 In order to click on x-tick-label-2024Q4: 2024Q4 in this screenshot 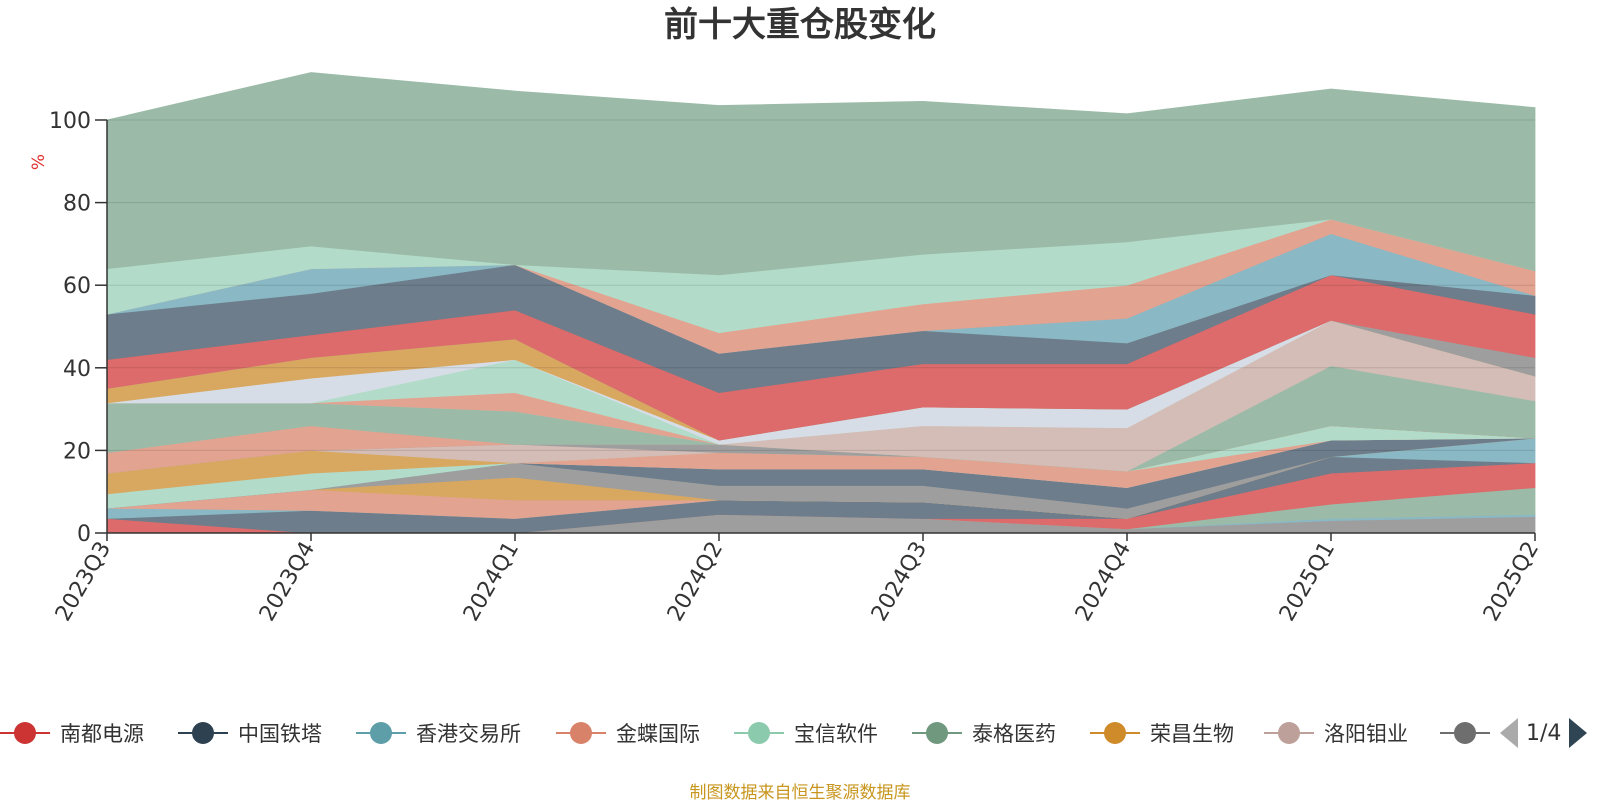, I will do `click(1103, 582)`.